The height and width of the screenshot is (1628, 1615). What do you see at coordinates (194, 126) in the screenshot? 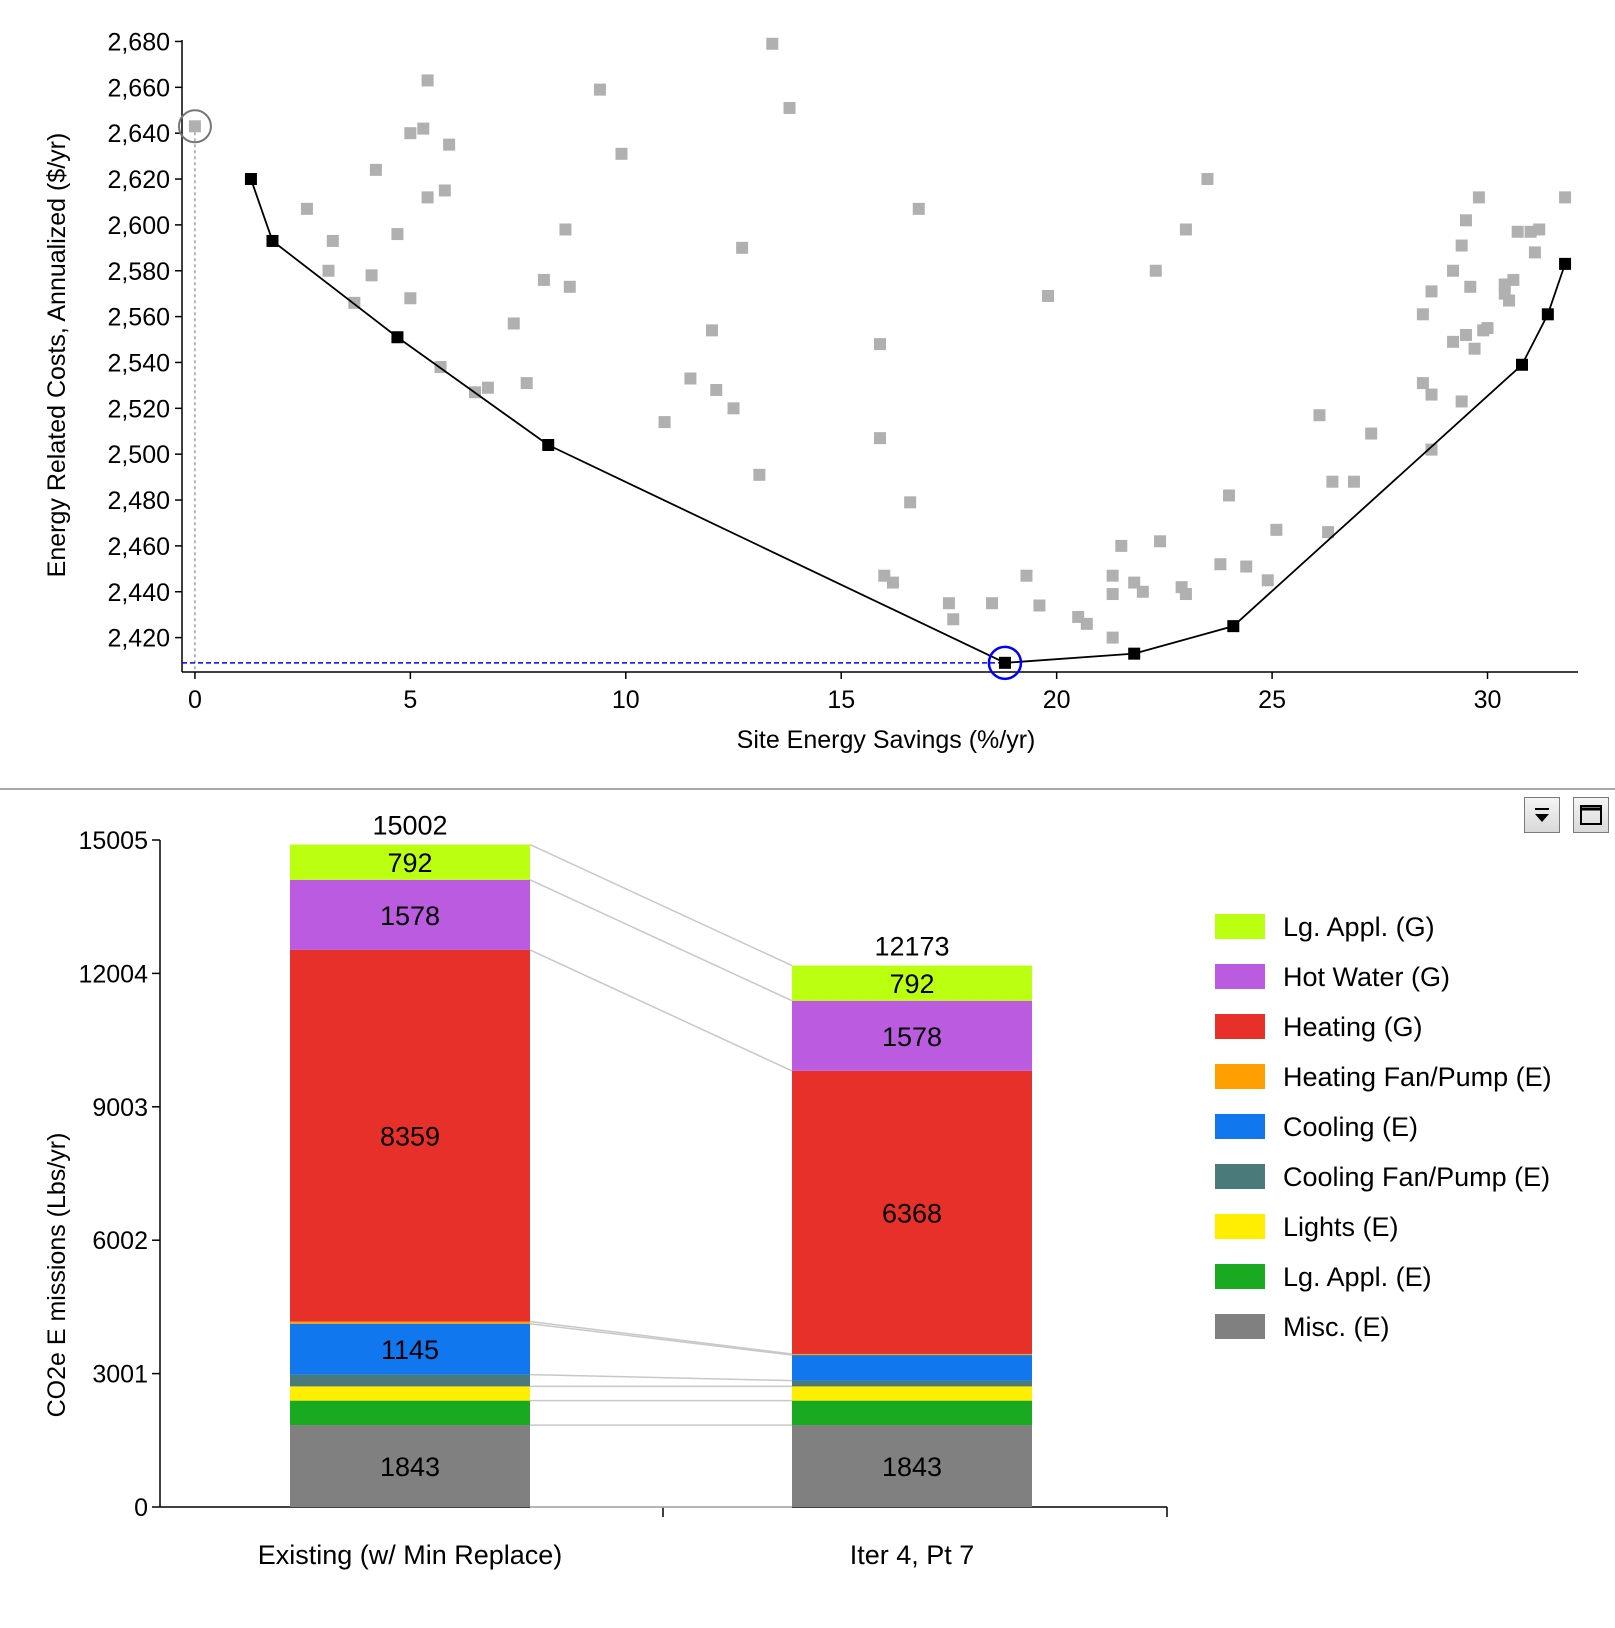
I see `reference-point-marker` at bounding box center [194, 126].